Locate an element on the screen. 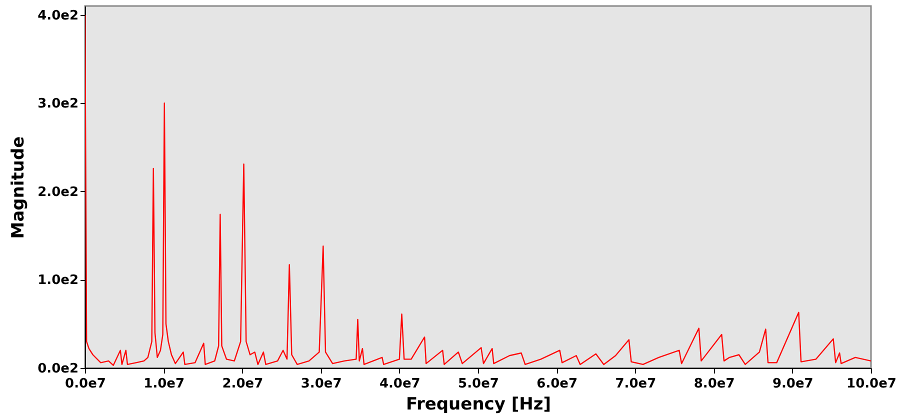  x-tick-label: 8.0e7 is located at coordinates (714, 384).